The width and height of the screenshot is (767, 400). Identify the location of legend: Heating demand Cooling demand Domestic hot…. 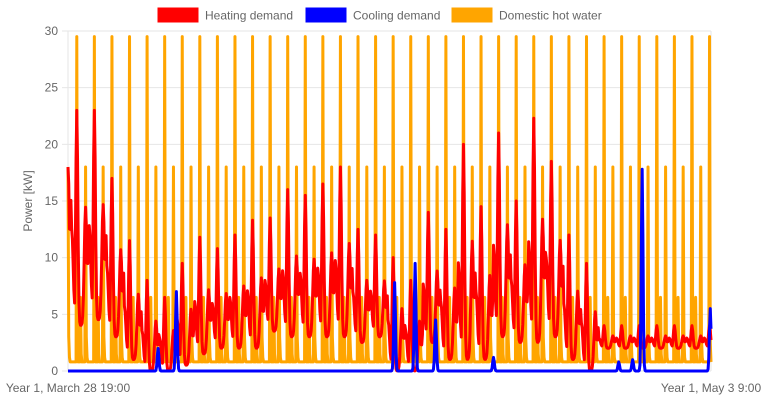
(379, 15).